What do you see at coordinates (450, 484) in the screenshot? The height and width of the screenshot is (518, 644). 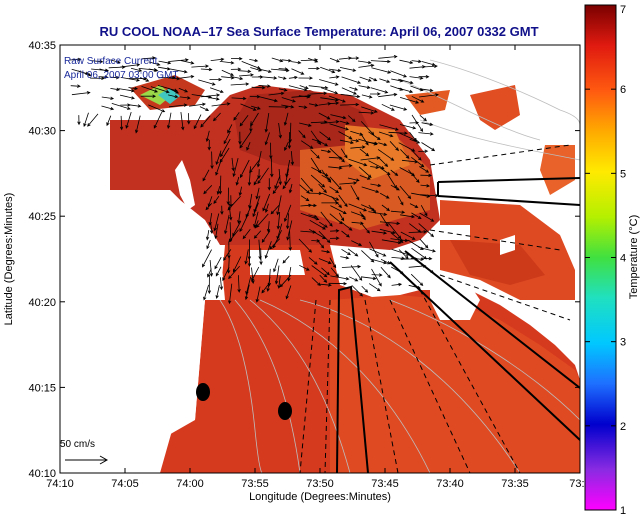 I see `x-tick-label: 73:40` at bounding box center [450, 484].